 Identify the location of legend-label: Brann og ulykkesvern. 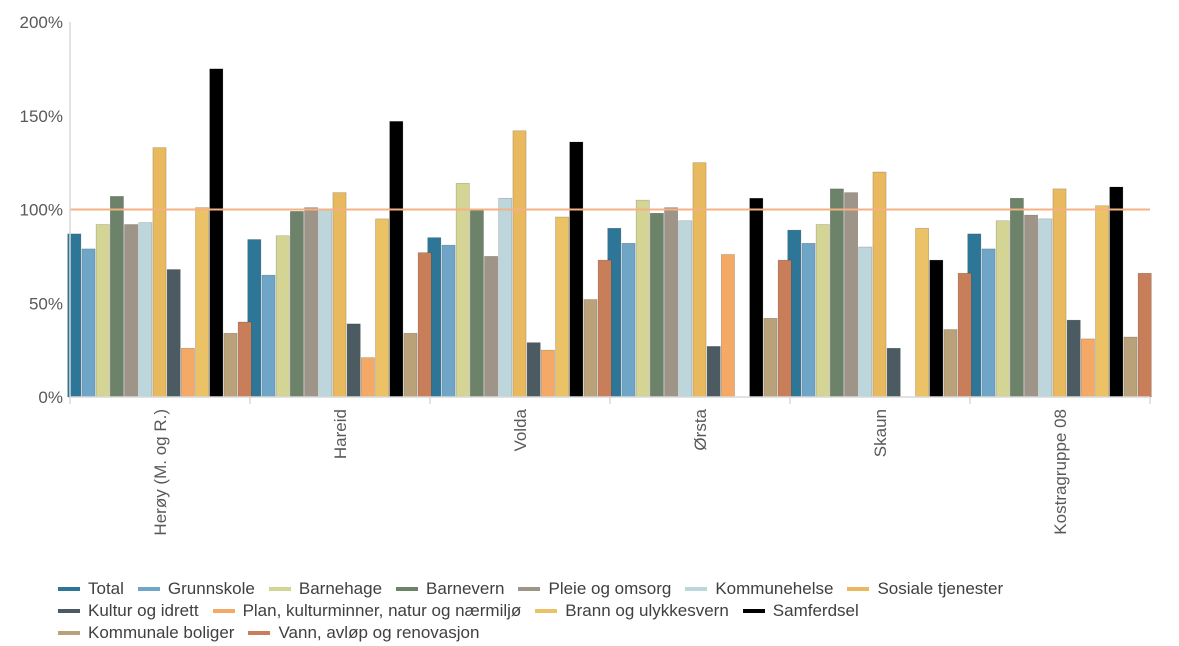
(647, 610).